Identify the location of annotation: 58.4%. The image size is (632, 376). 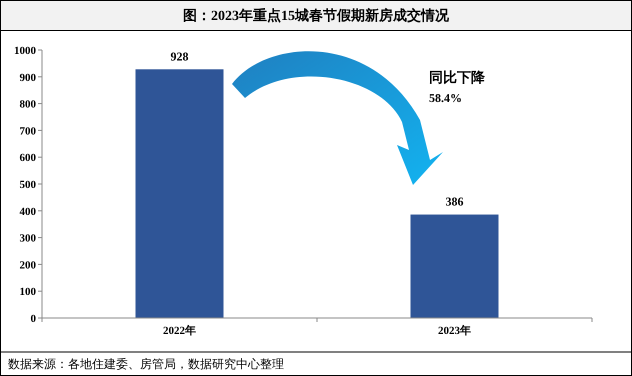
(445, 98).